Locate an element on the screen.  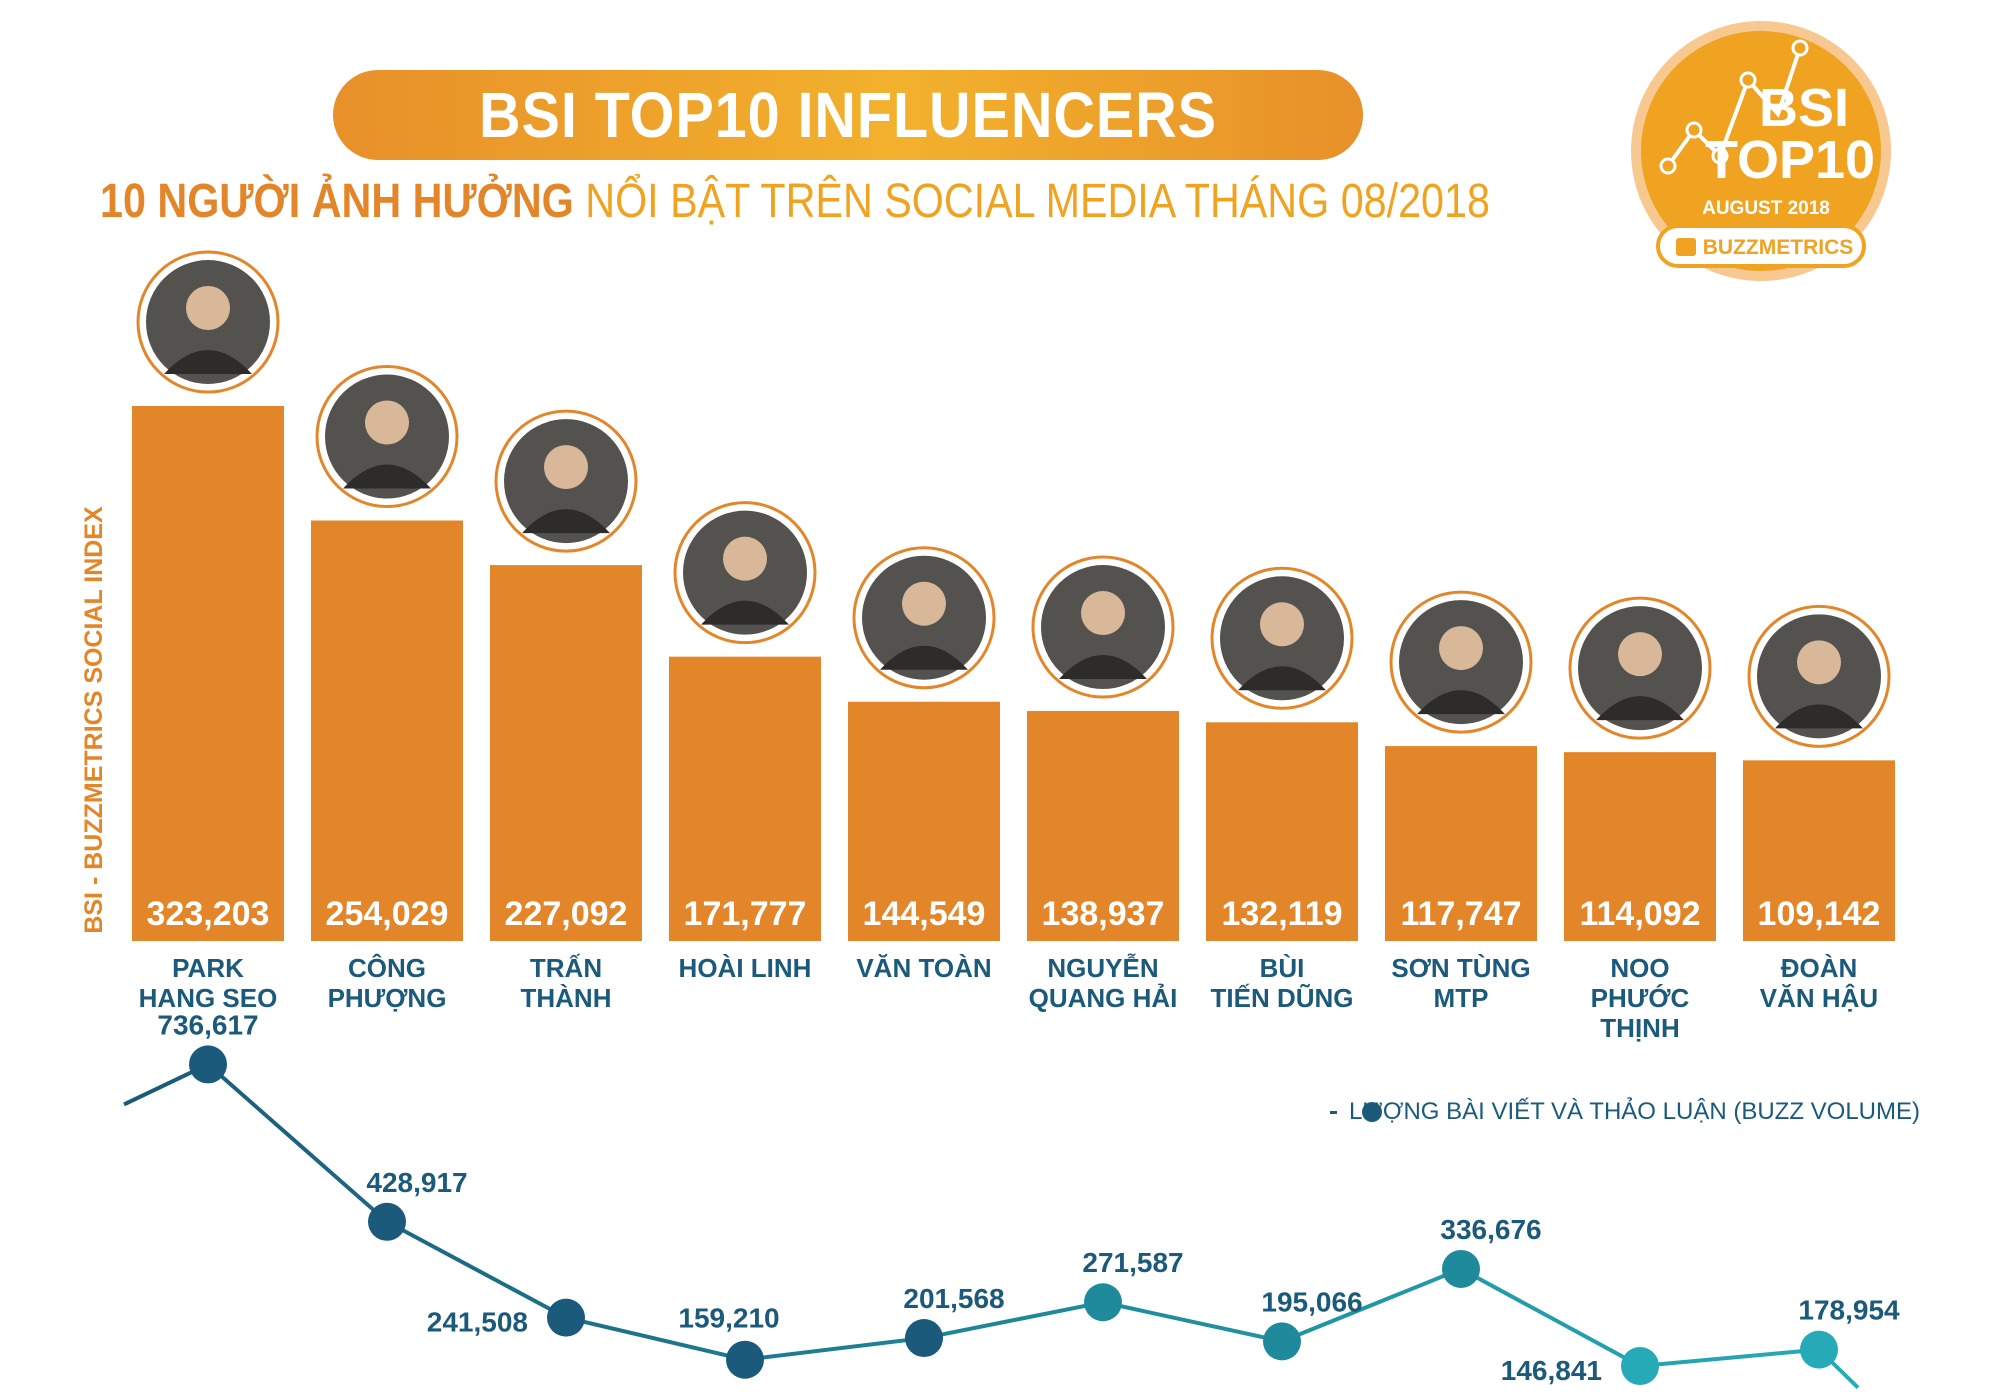
bar-value-label: 114,092 is located at coordinates (1639, 914).